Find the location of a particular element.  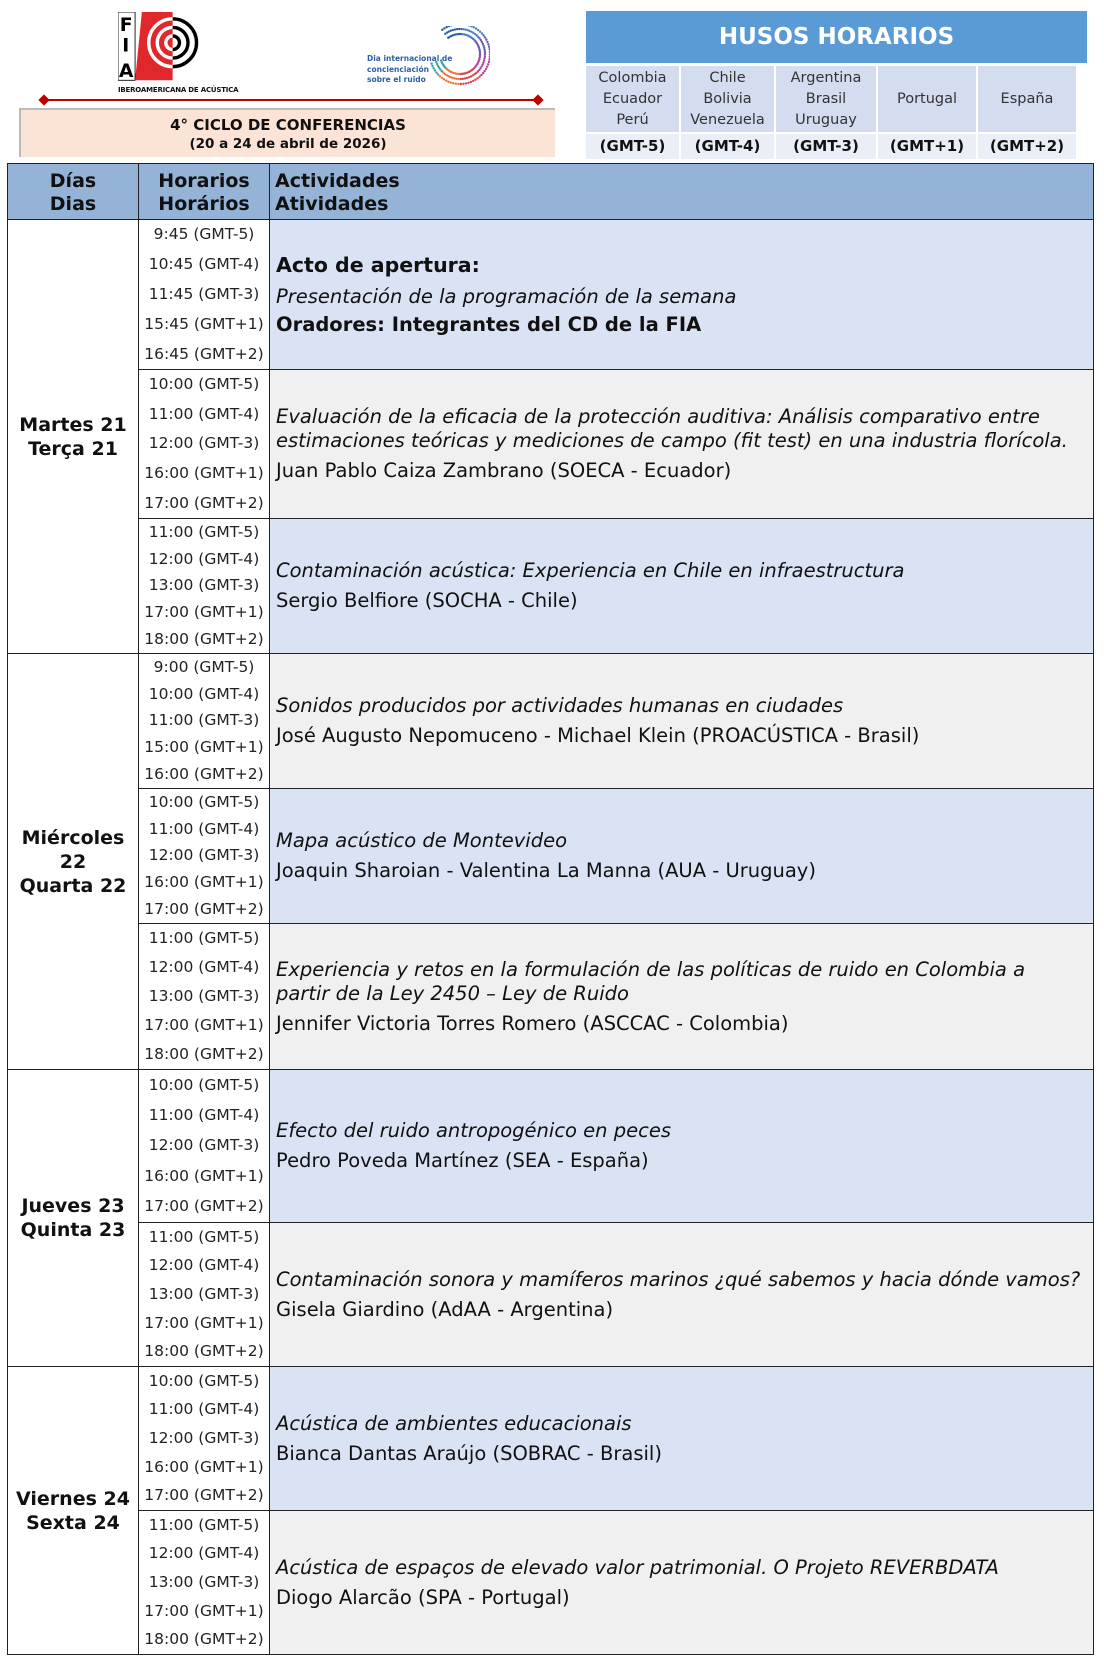

day-cell: Miércoles 22 Quarta 22 is located at coordinates (73, 861).